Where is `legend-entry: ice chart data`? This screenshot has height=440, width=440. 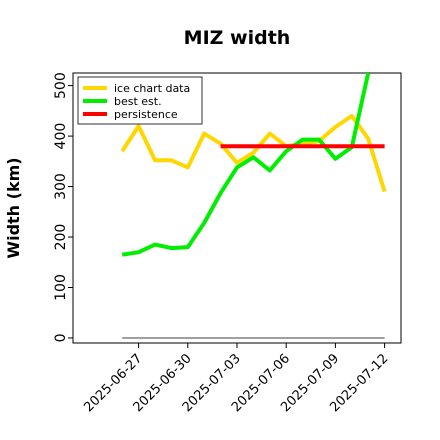 legend-entry: ice chart data is located at coordinates (152, 88).